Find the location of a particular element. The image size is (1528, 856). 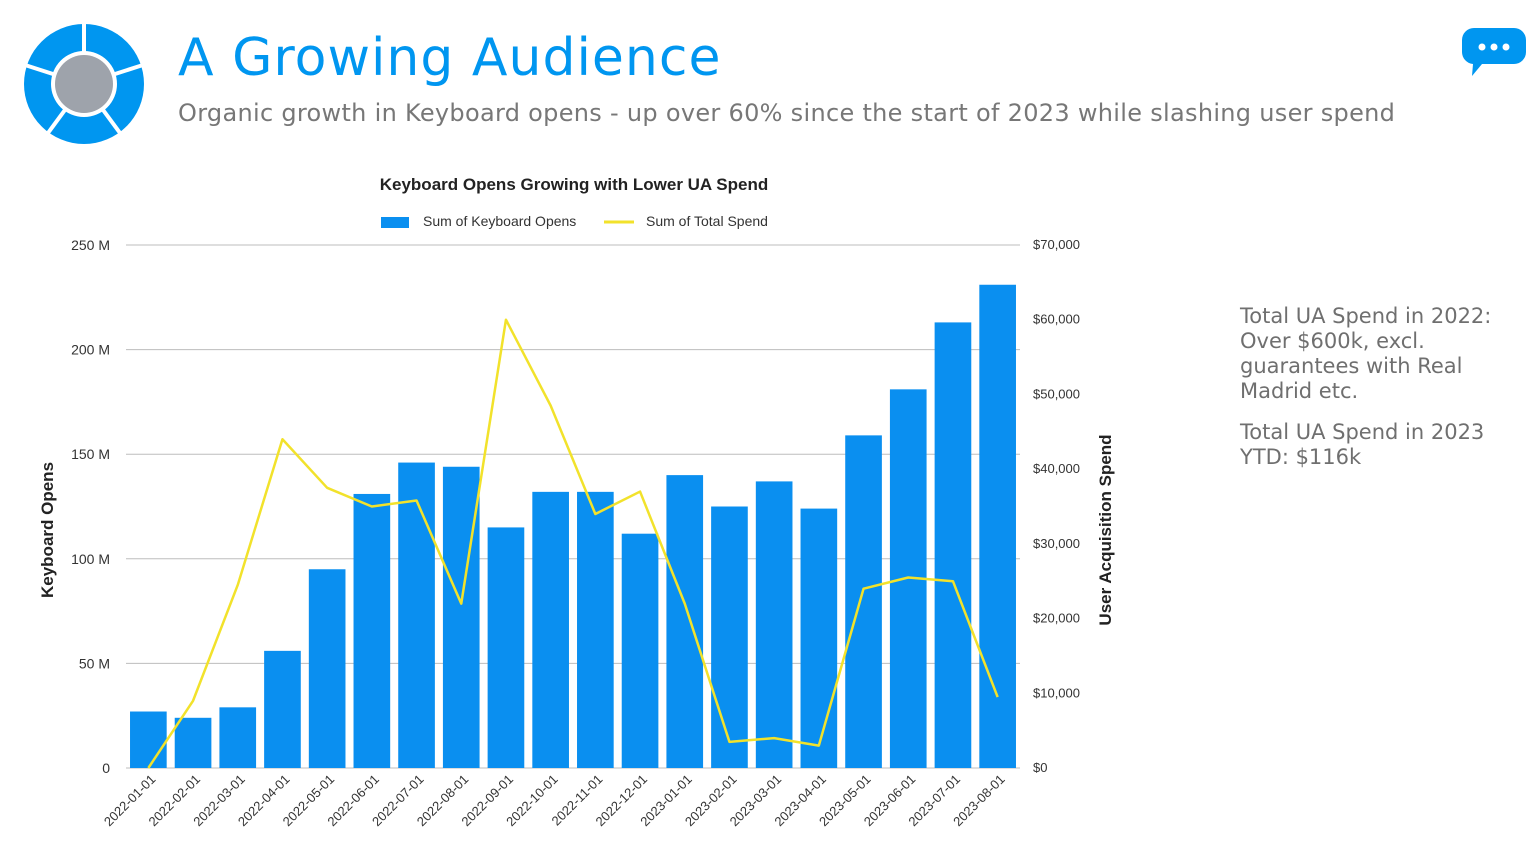

wheel-logo-icon is located at coordinates (84, 83).